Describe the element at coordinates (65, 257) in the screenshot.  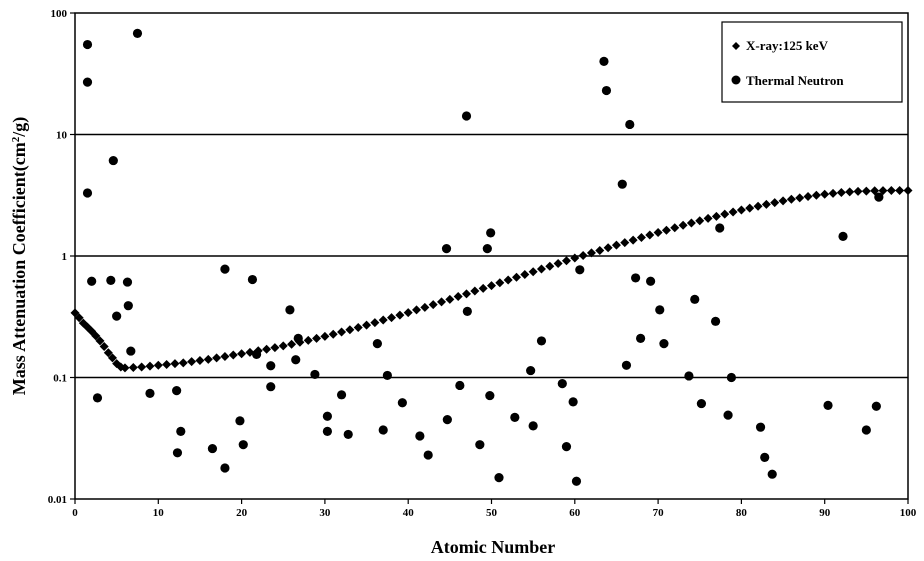
I see `y-tick-label: 1` at that location.